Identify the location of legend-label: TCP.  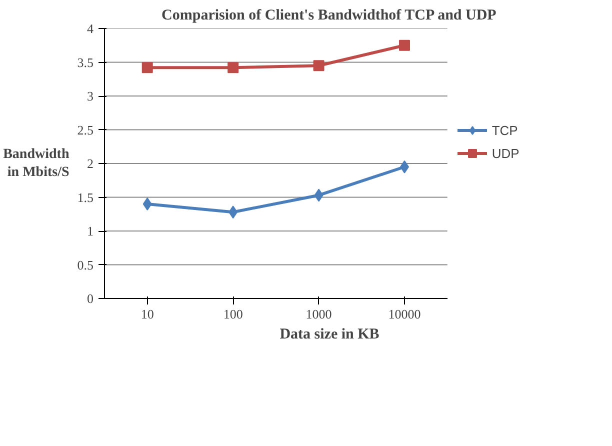
(505, 130).